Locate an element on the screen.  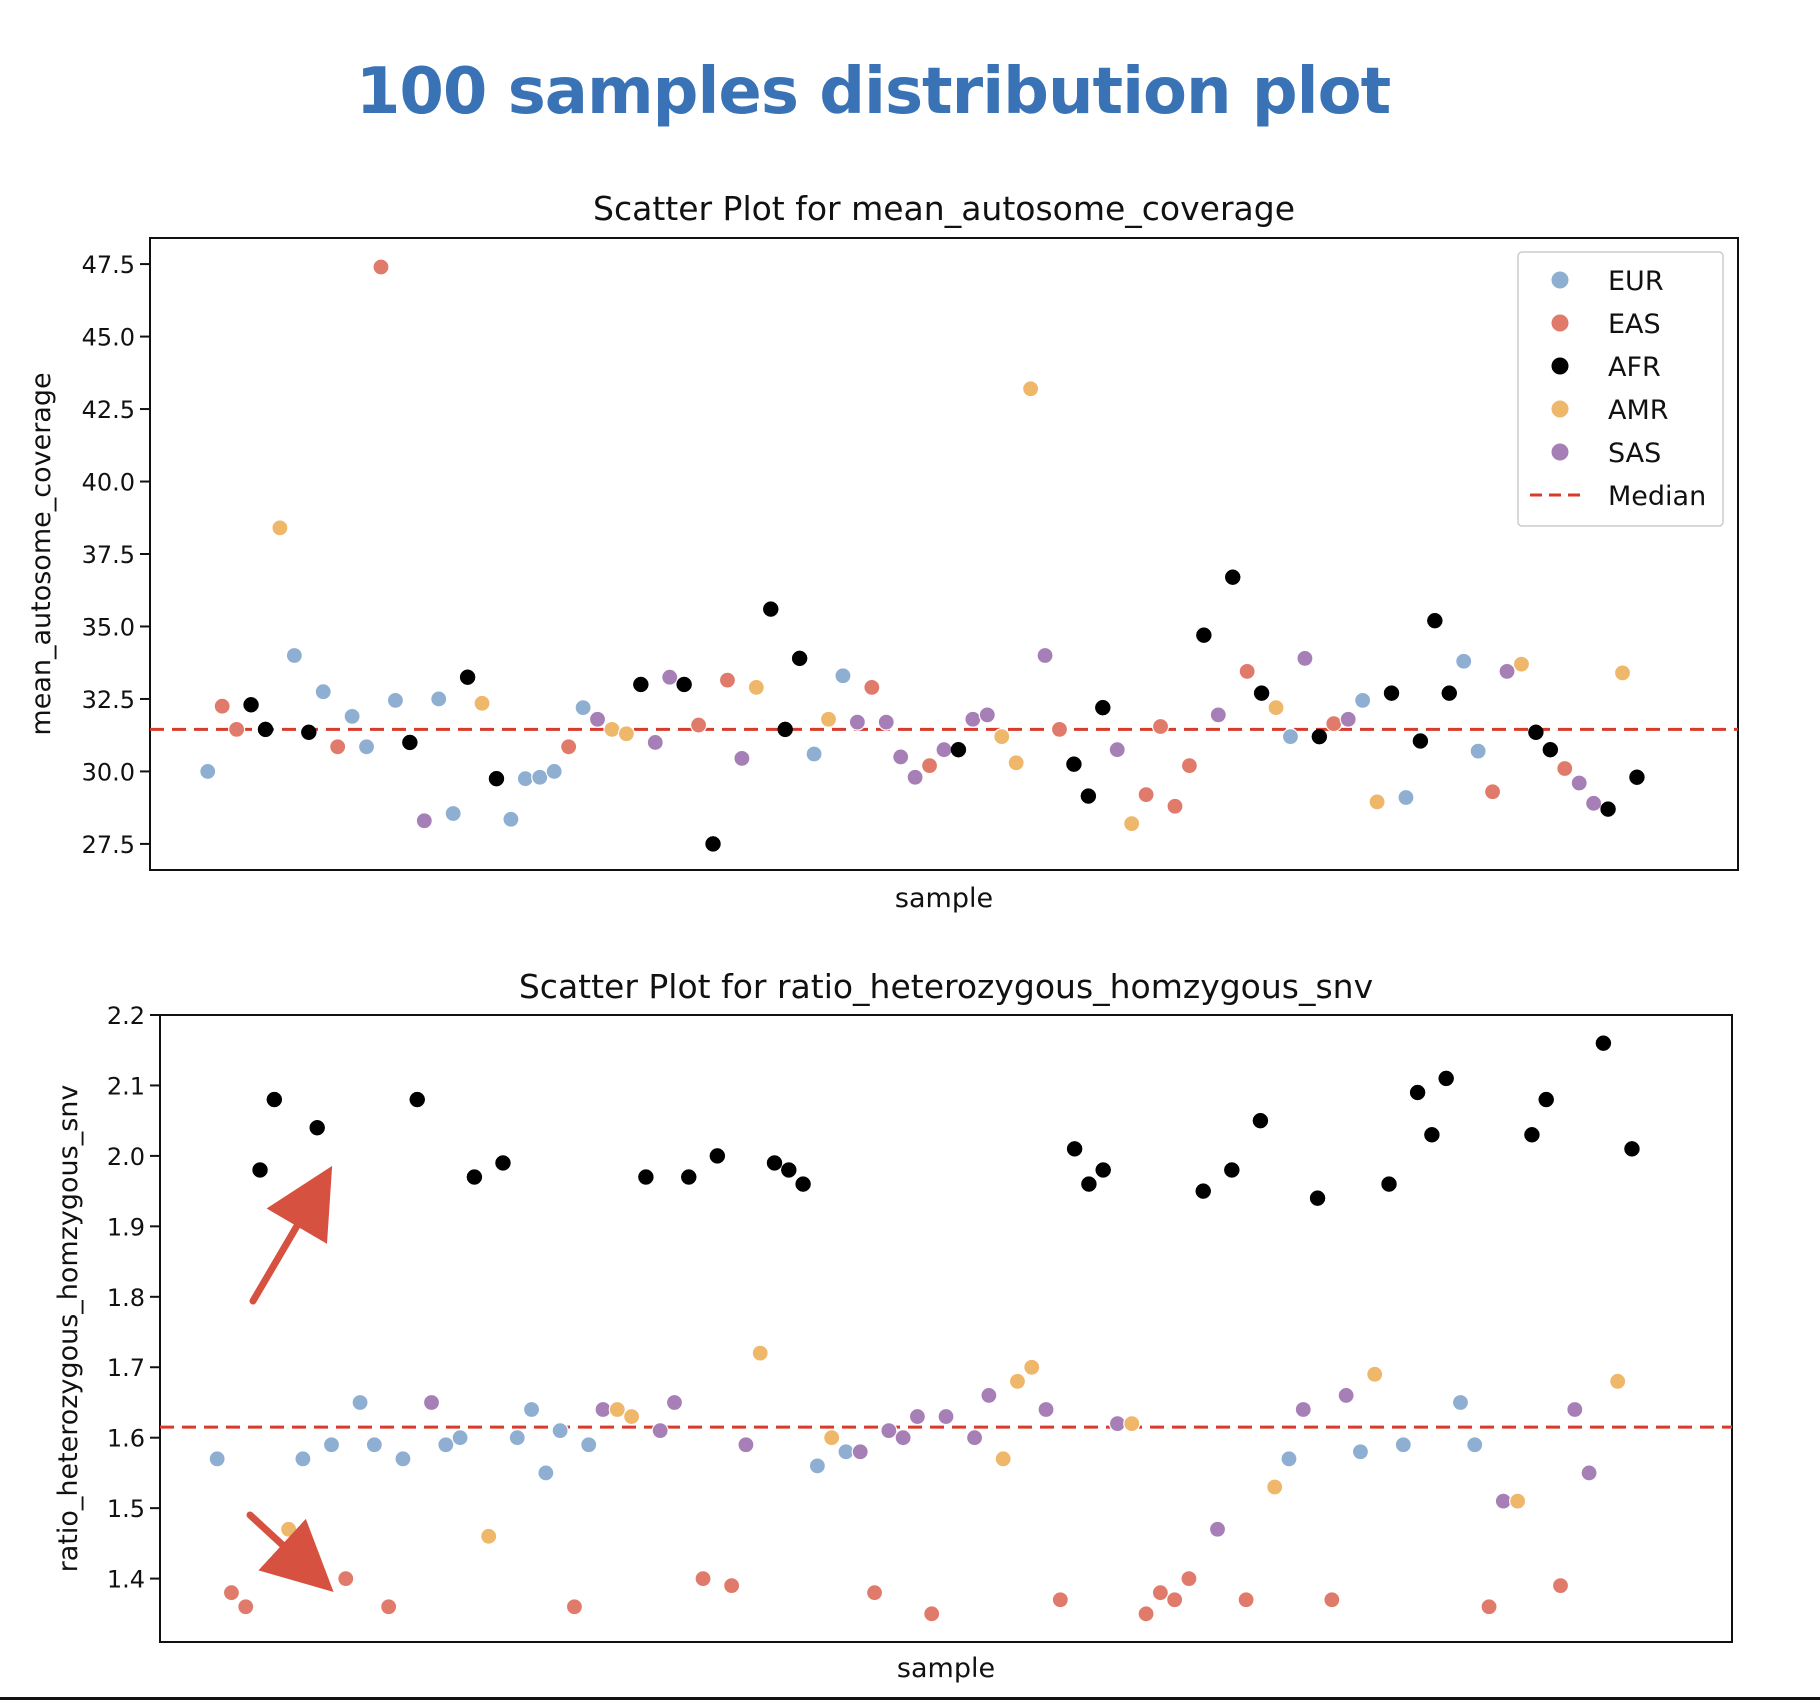
y-tick-label: 40.0 is located at coordinates (108, 483).